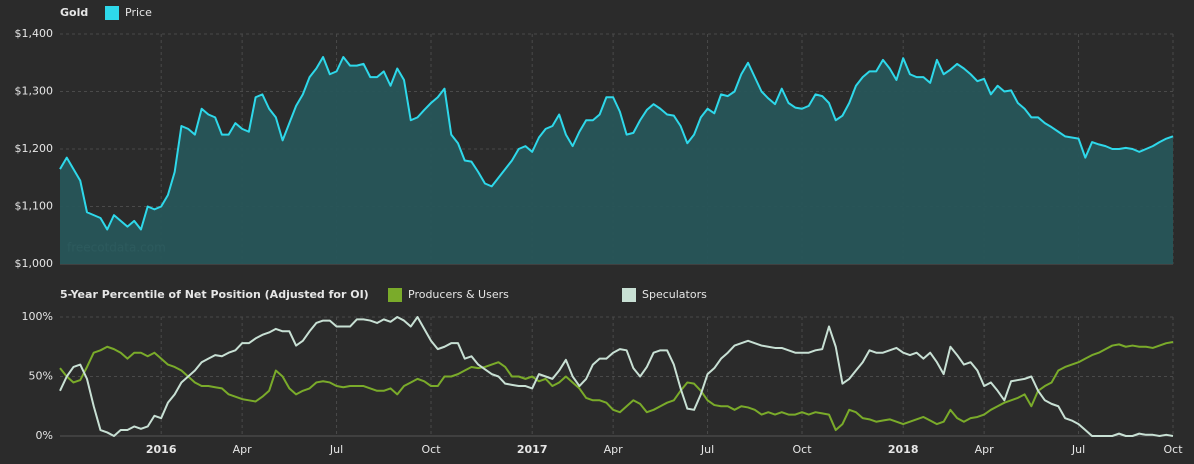 This screenshot has width=1194, height=464. What do you see at coordinates (674, 294) in the screenshot?
I see `legend-label: Speculators` at bounding box center [674, 294].